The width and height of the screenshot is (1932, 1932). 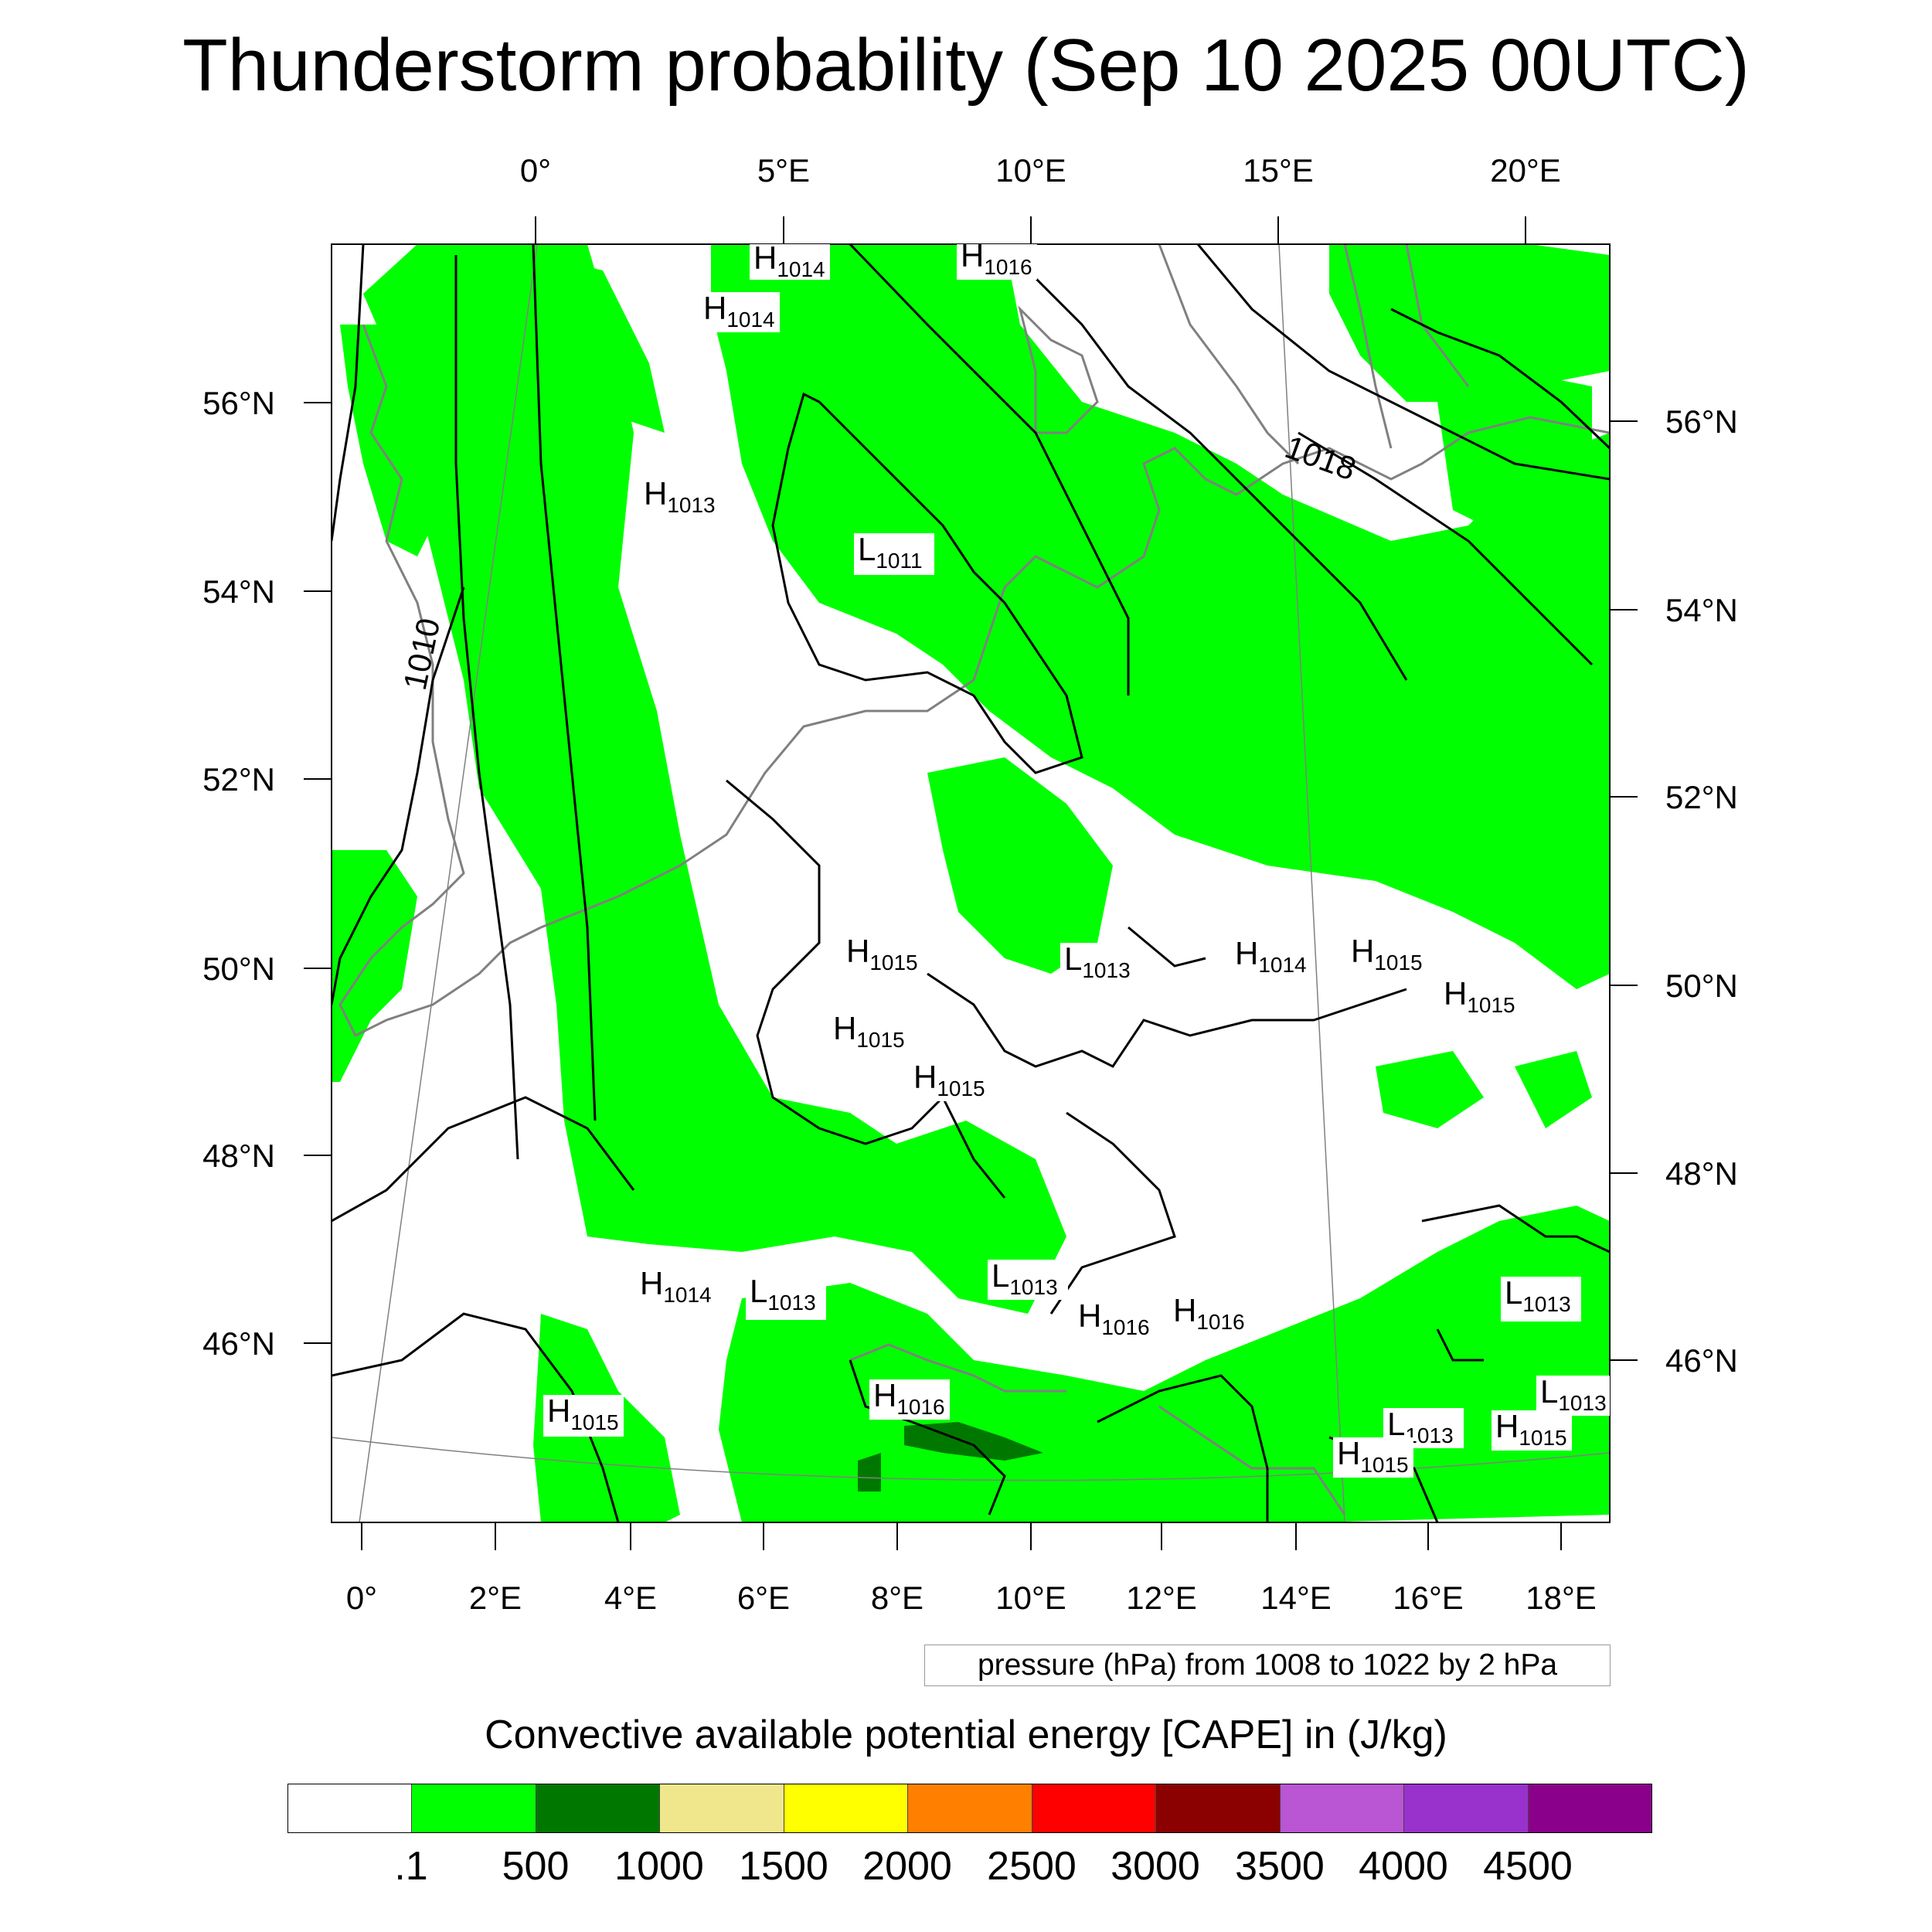 I want to click on right-lat-label: 56°N, so click(x=1701, y=421).